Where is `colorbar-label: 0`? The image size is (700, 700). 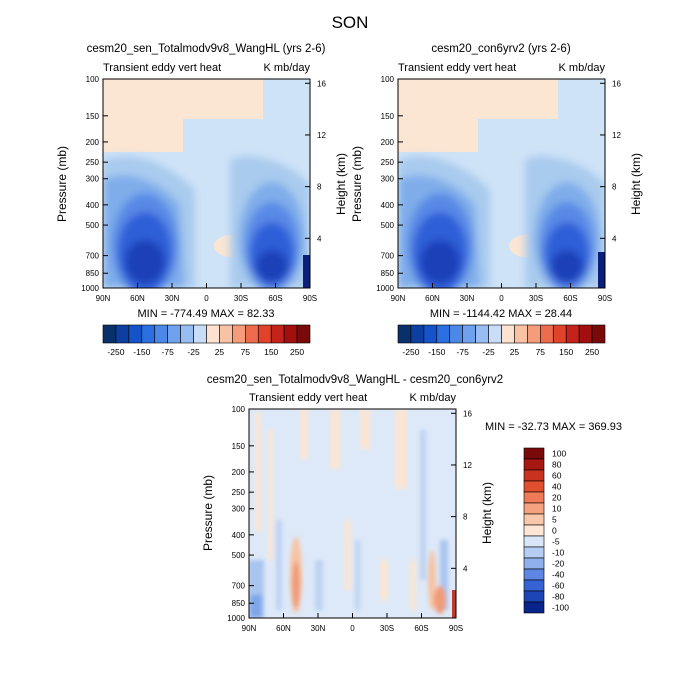 colorbar-label: 0 is located at coordinates (554, 531).